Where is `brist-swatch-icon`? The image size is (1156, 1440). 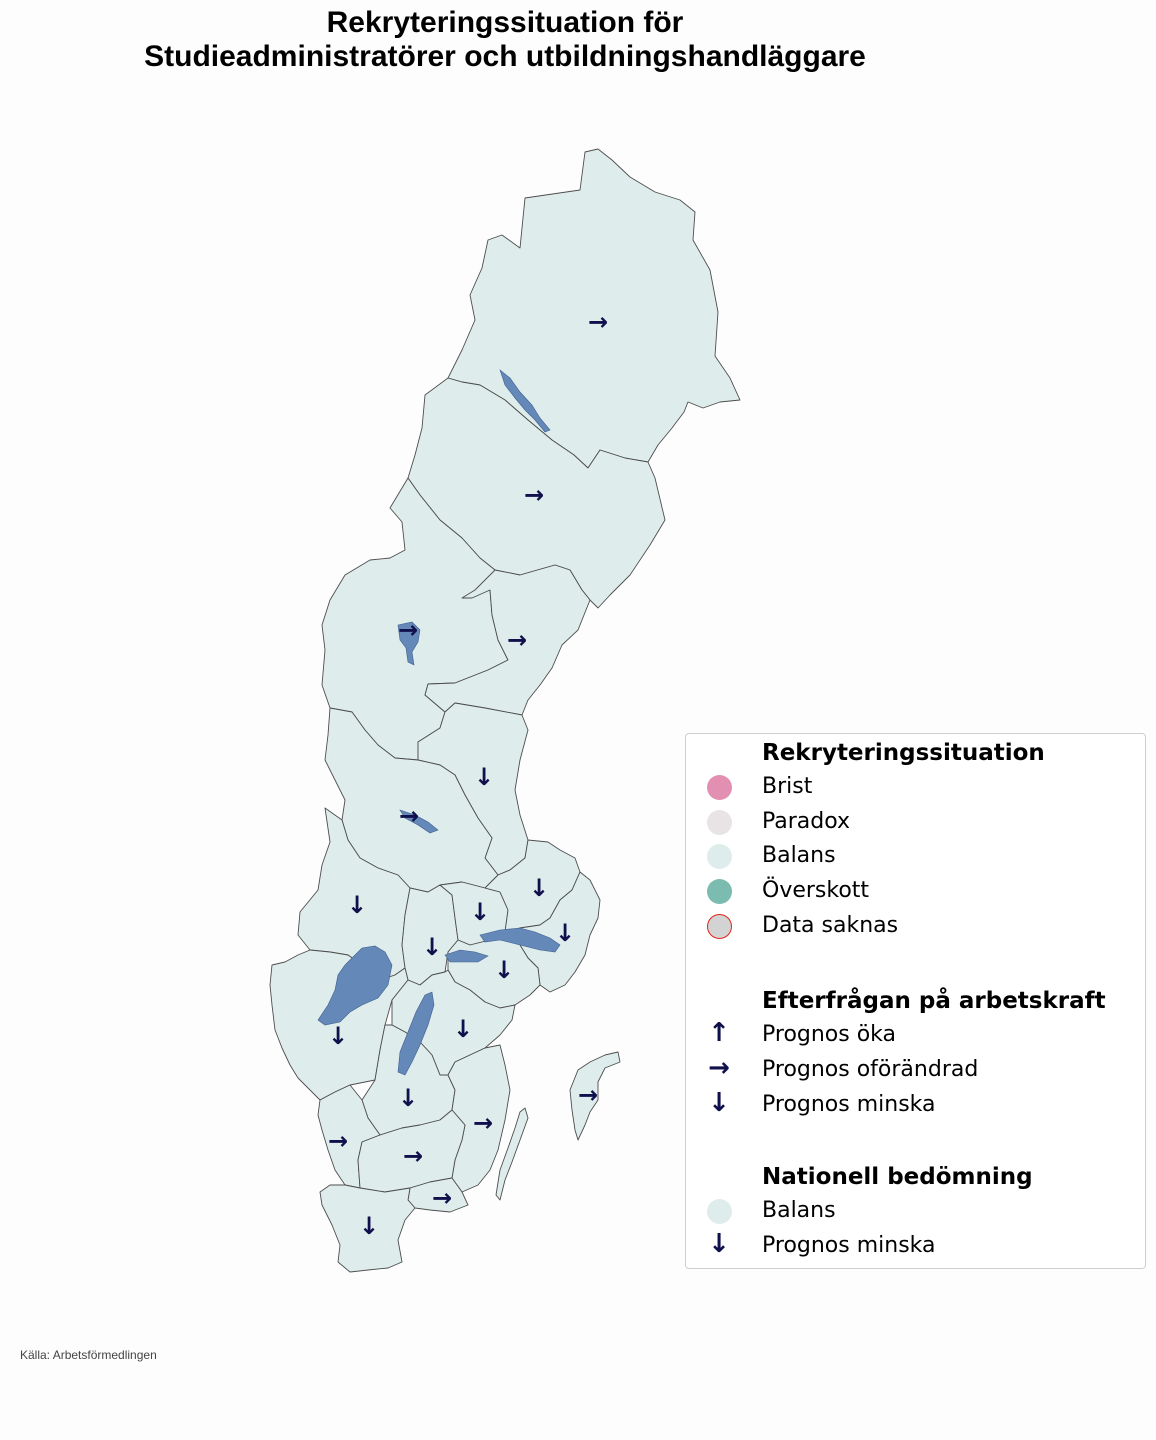
brist-swatch-icon is located at coordinates (719, 787).